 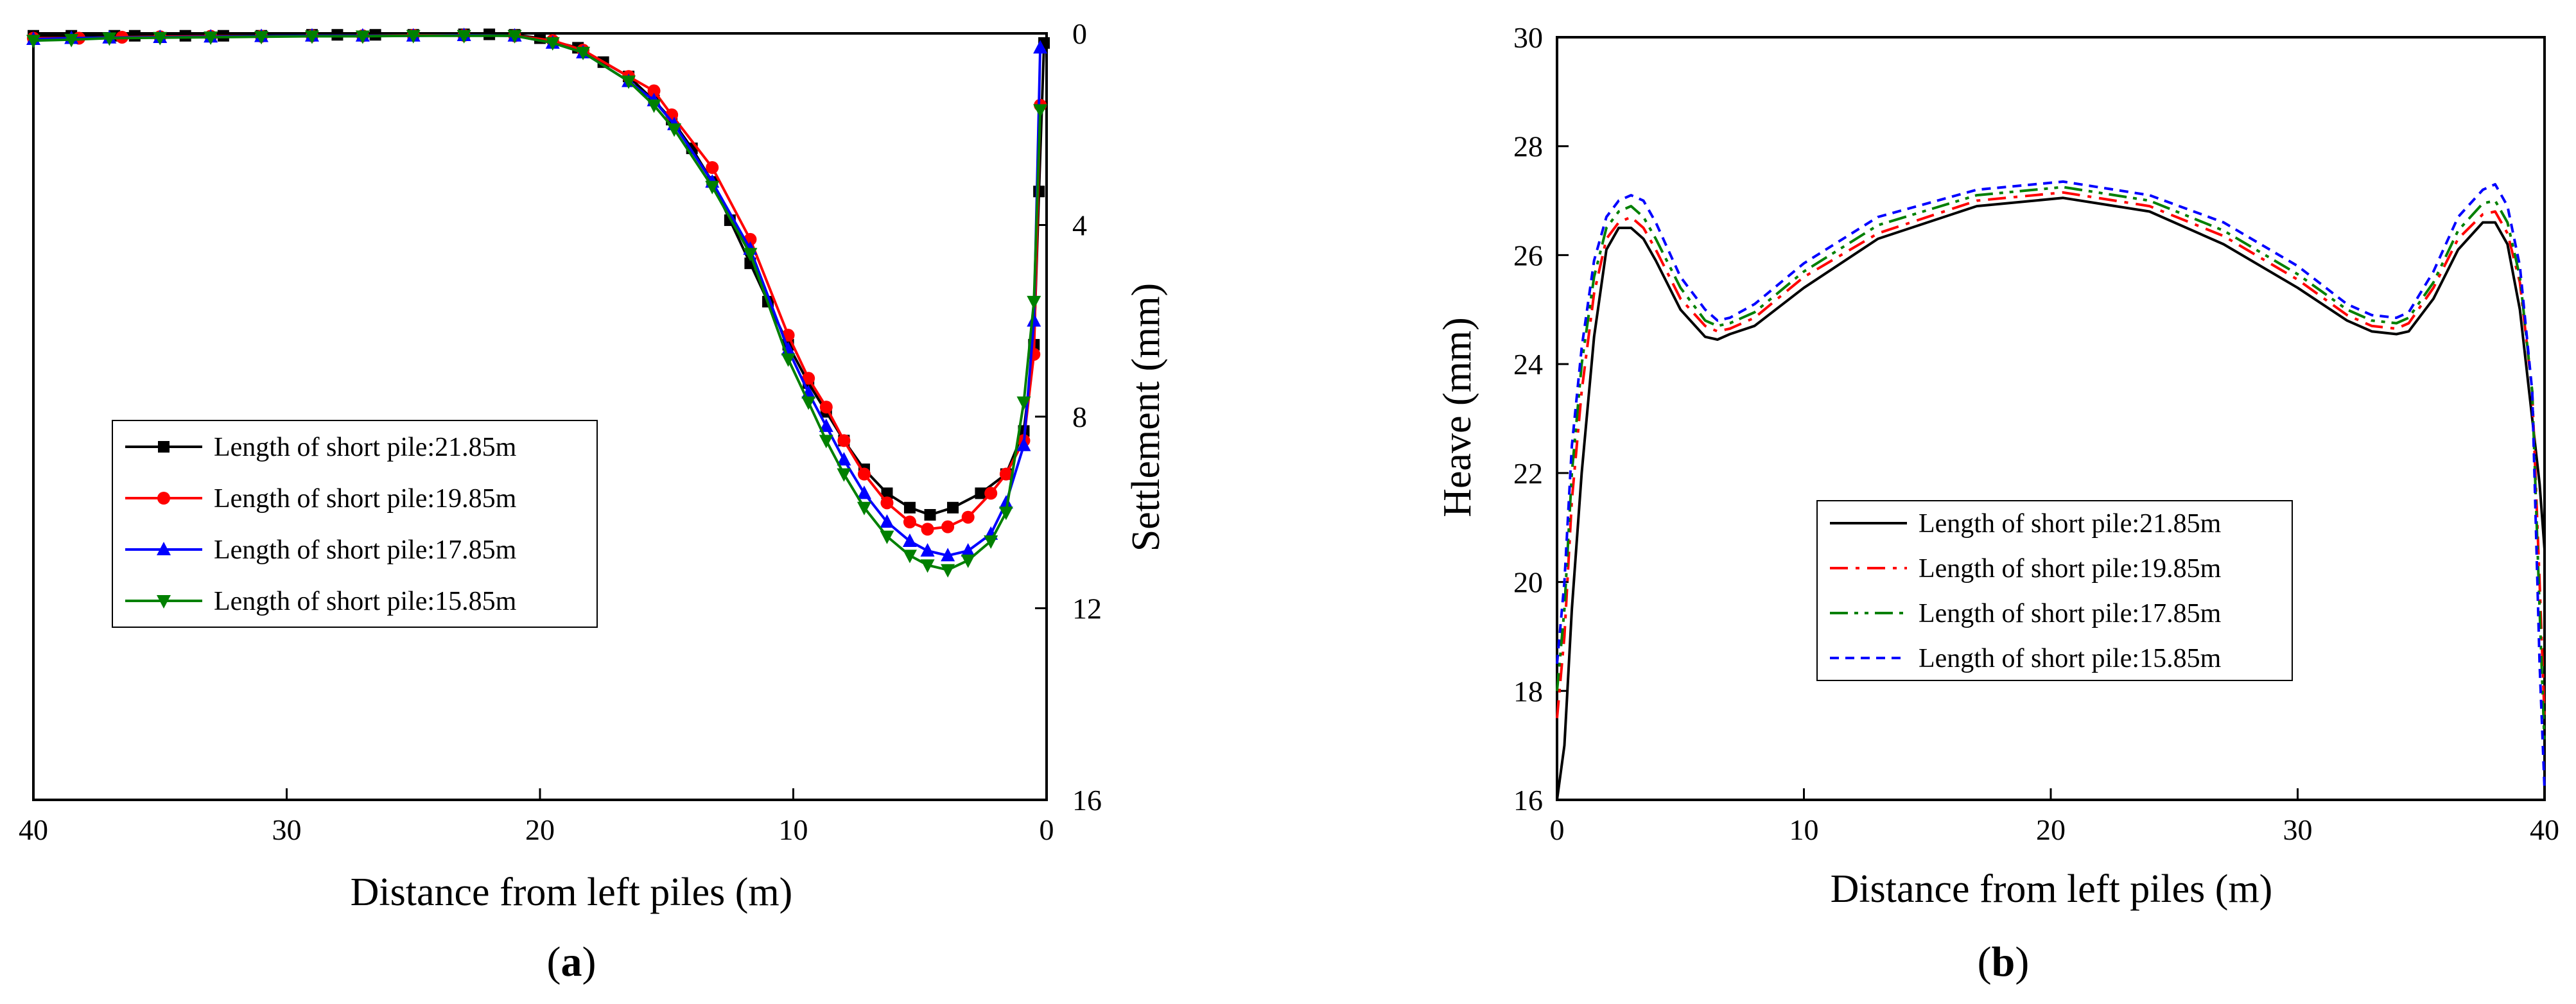 What do you see at coordinates (1146, 417) in the screenshot?
I see `y-axis-title: Settlement (mm)` at bounding box center [1146, 417].